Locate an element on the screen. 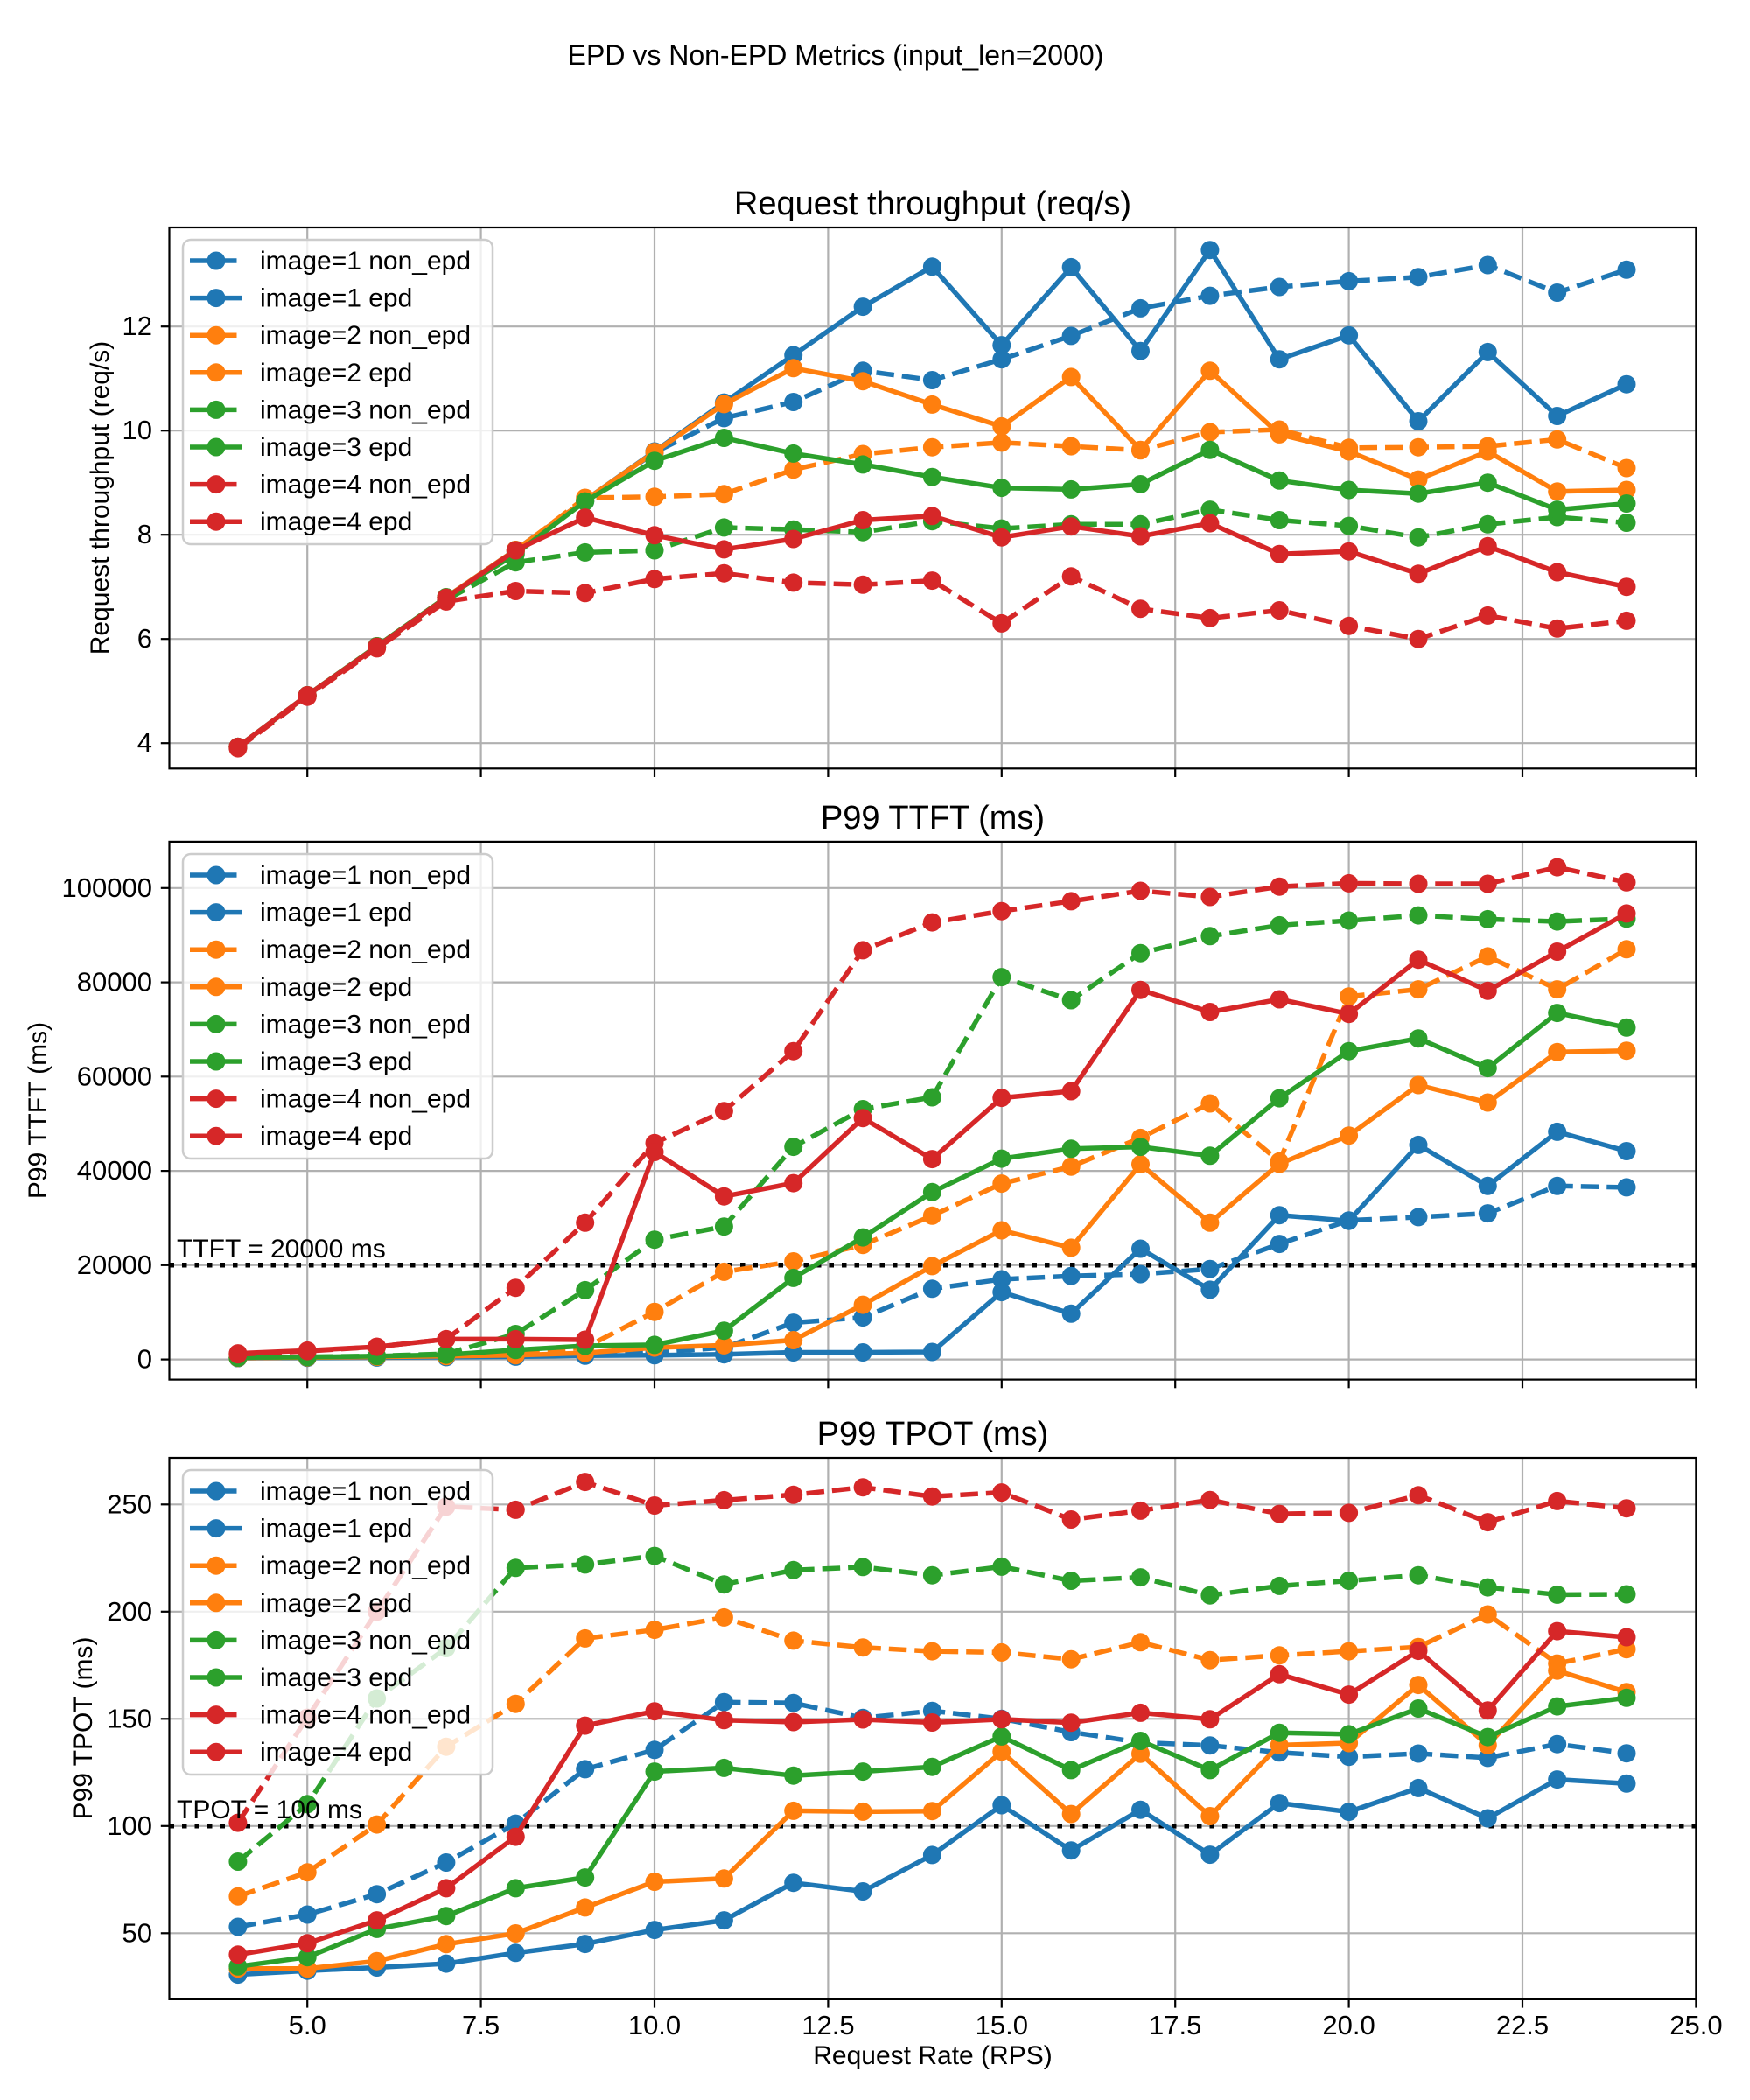  svg-text: 7.5 is located at coordinates (481, 2025).